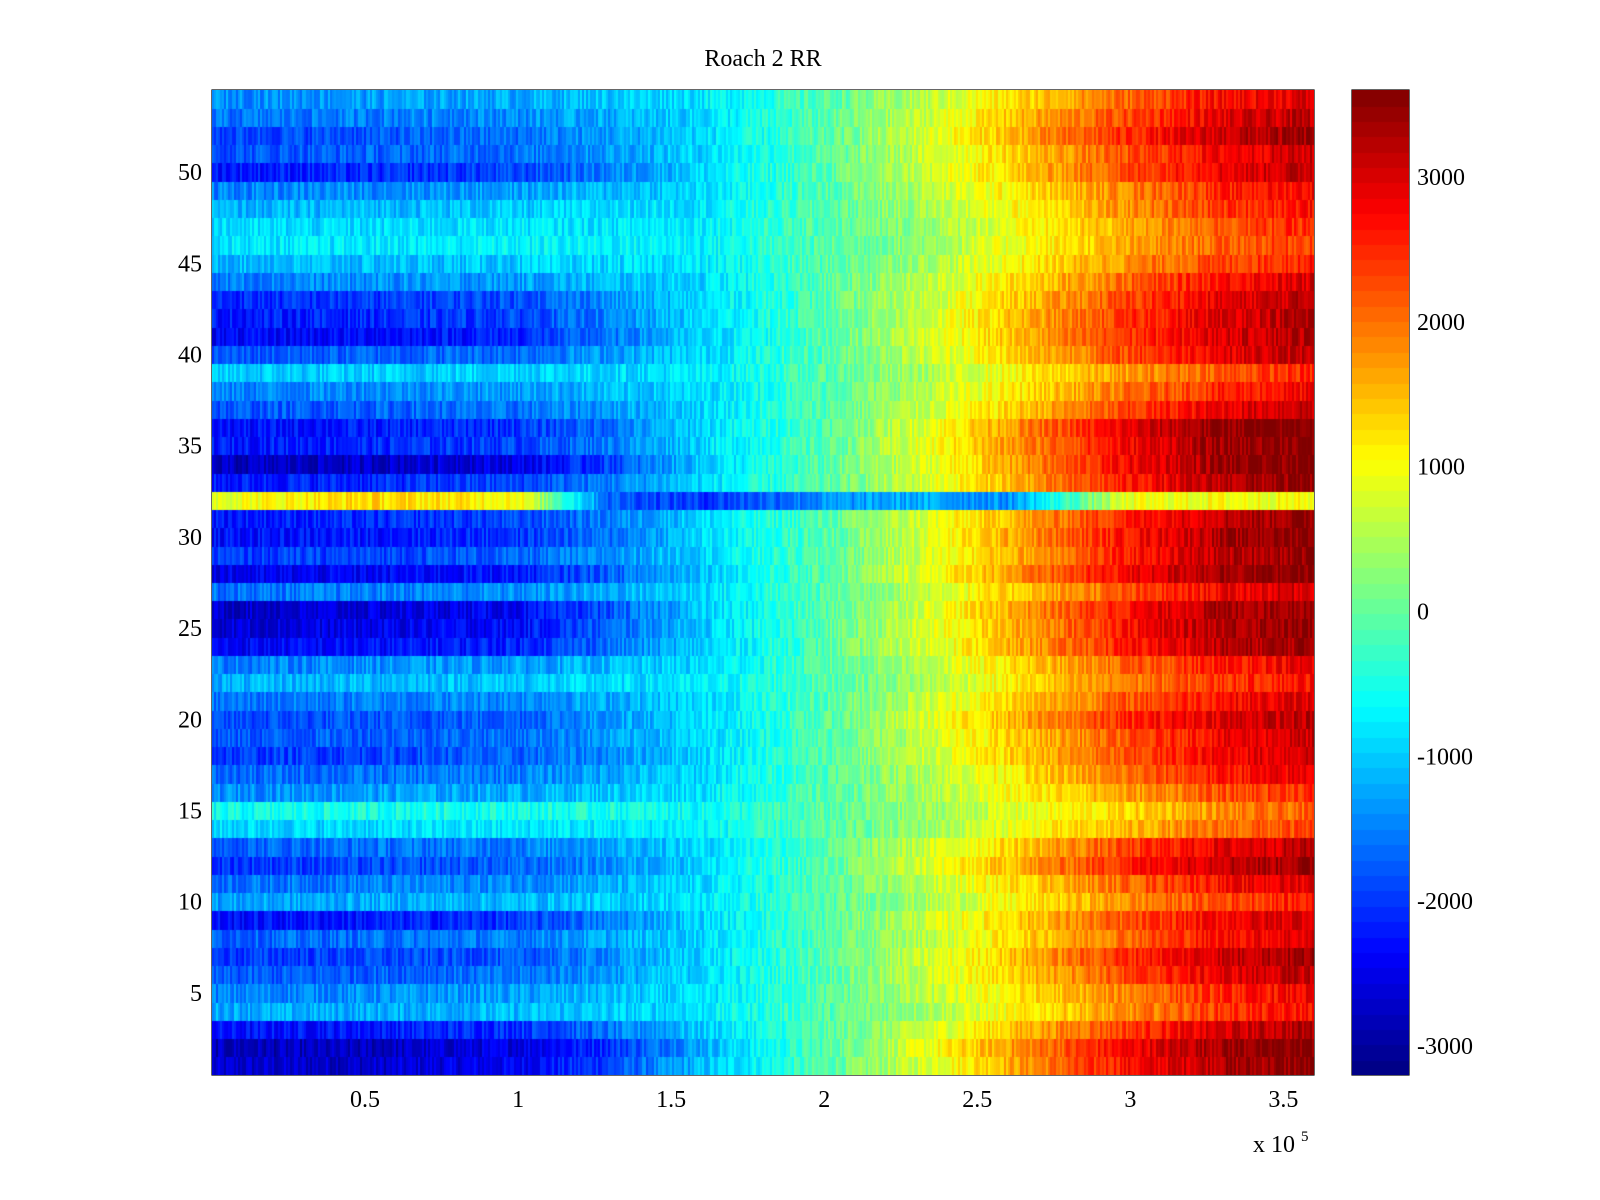  Describe the element at coordinates (1423, 612) in the screenshot. I see `colorbar-tick-label: 0` at that location.